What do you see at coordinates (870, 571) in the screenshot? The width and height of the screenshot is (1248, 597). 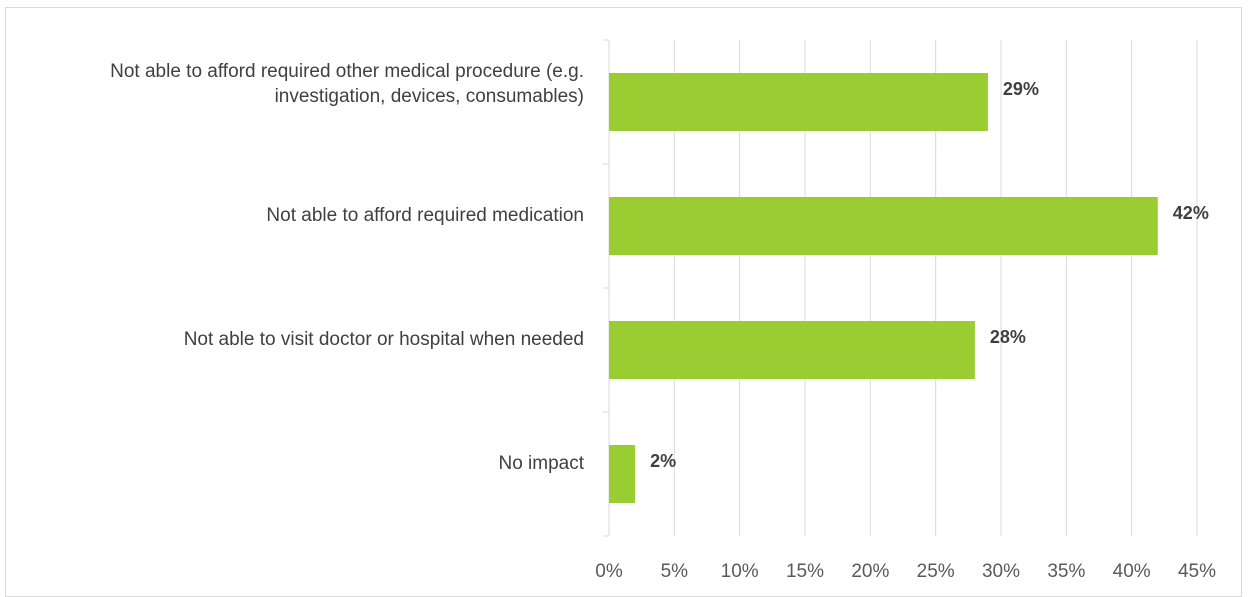 I see `x-tick-label: 20%` at bounding box center [870, 571].